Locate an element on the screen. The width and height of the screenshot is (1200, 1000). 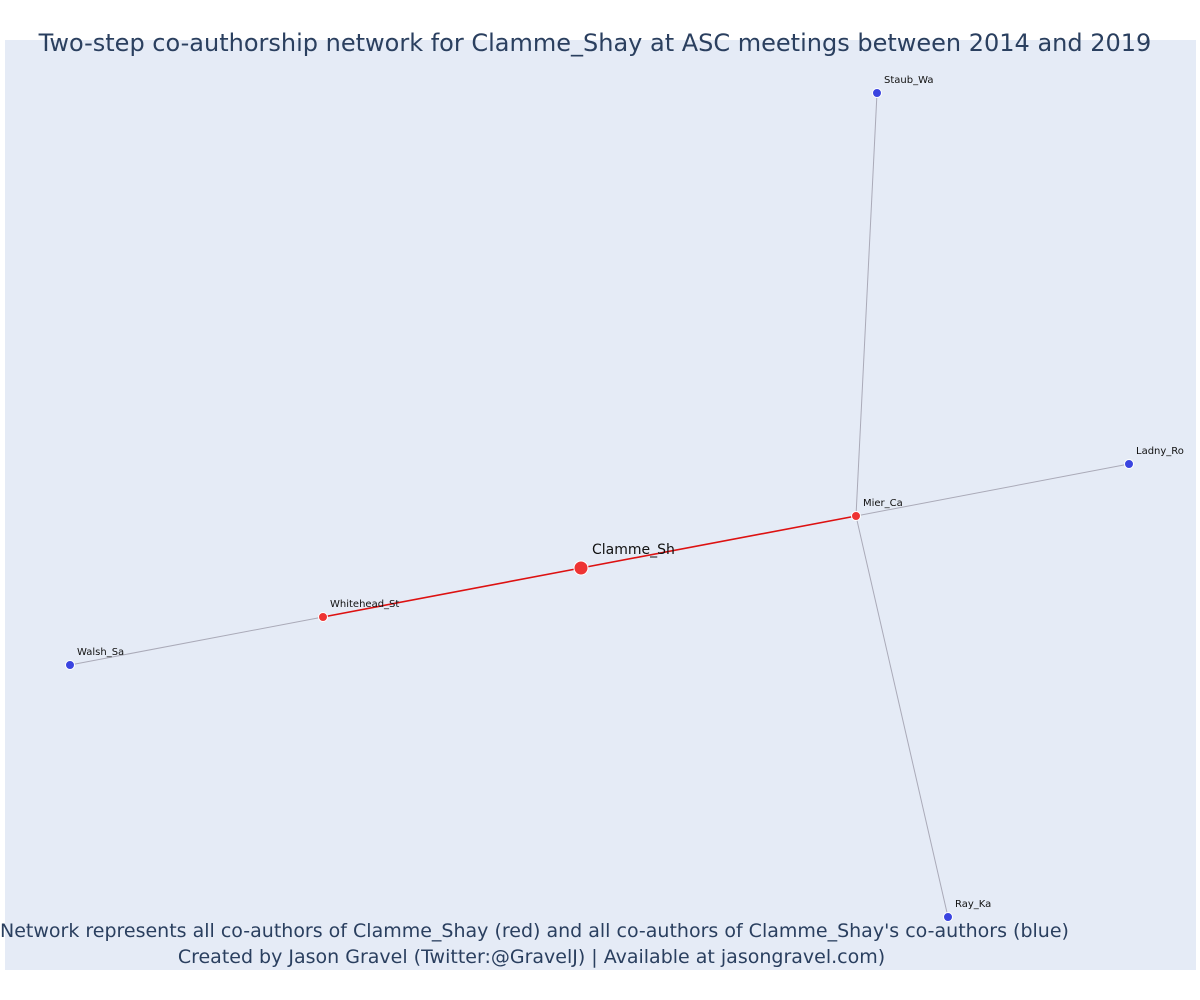
edge-mier_ca-staub_wa is located at coordinates (866, 304).